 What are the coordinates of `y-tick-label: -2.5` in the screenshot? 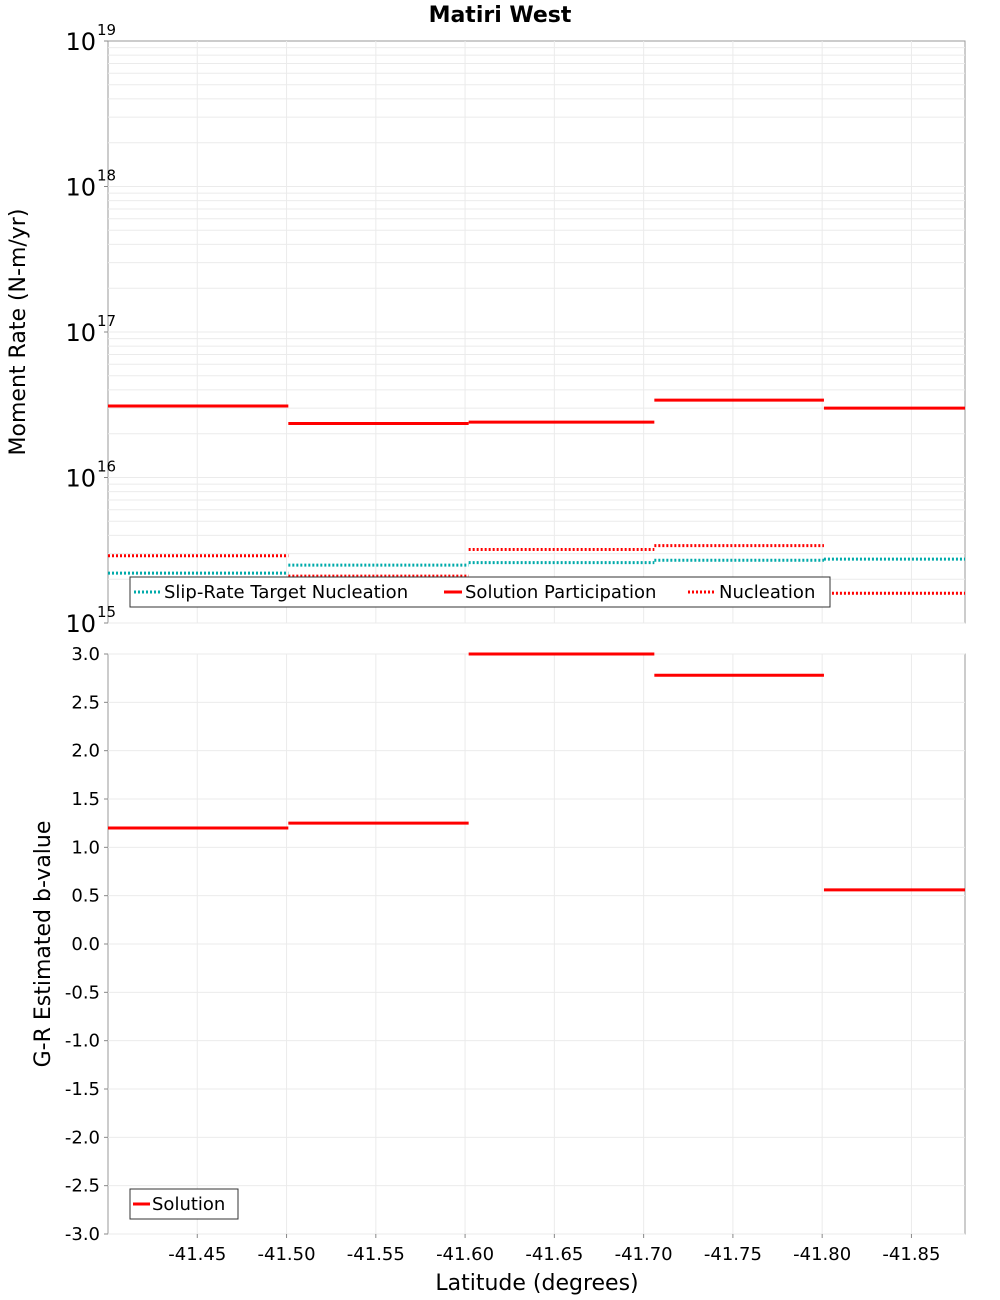 It's located at (82, 1186).